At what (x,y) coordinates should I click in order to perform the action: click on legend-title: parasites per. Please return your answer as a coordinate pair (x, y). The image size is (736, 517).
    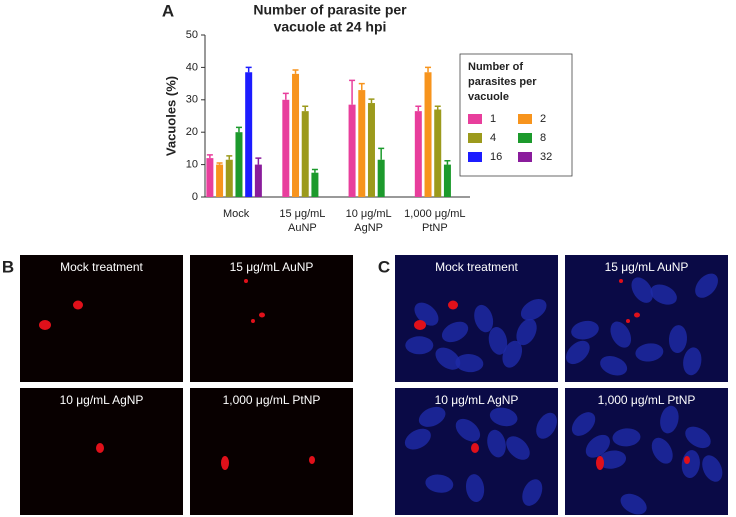
    Looking at the image, I should click on (502, 82).